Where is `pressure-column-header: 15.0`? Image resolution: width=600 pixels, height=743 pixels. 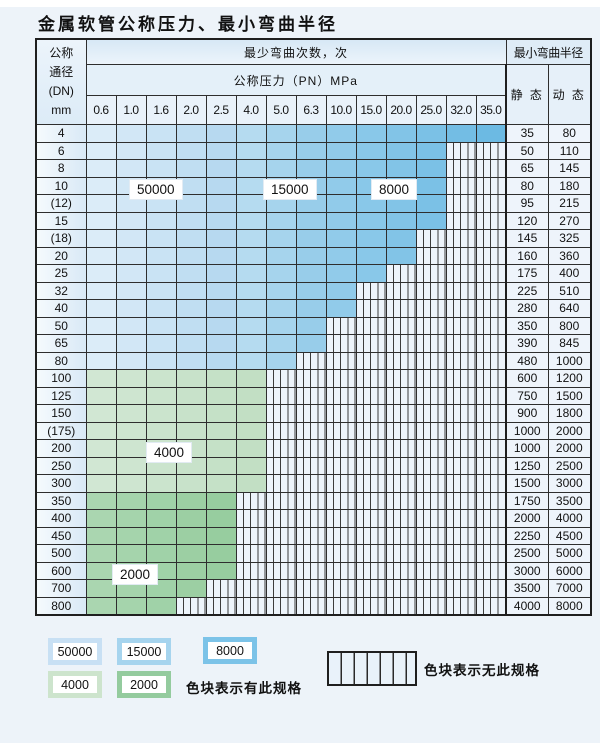 pressure-column-header: 15.0 is located at coordinates (371, 110).